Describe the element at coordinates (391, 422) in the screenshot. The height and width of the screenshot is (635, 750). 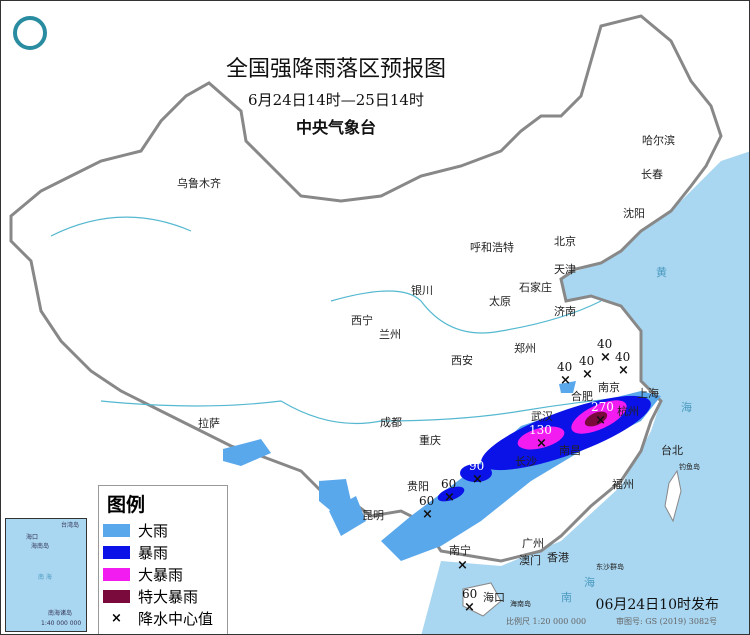
I see `city-chengdu: 成都` at that location.